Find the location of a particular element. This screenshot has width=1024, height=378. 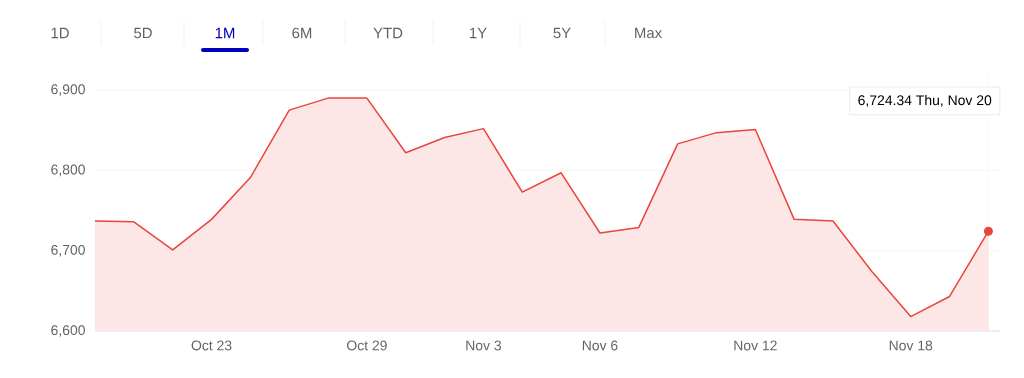

y-tick-label: 6,800 is located at coordinates (68, 170).